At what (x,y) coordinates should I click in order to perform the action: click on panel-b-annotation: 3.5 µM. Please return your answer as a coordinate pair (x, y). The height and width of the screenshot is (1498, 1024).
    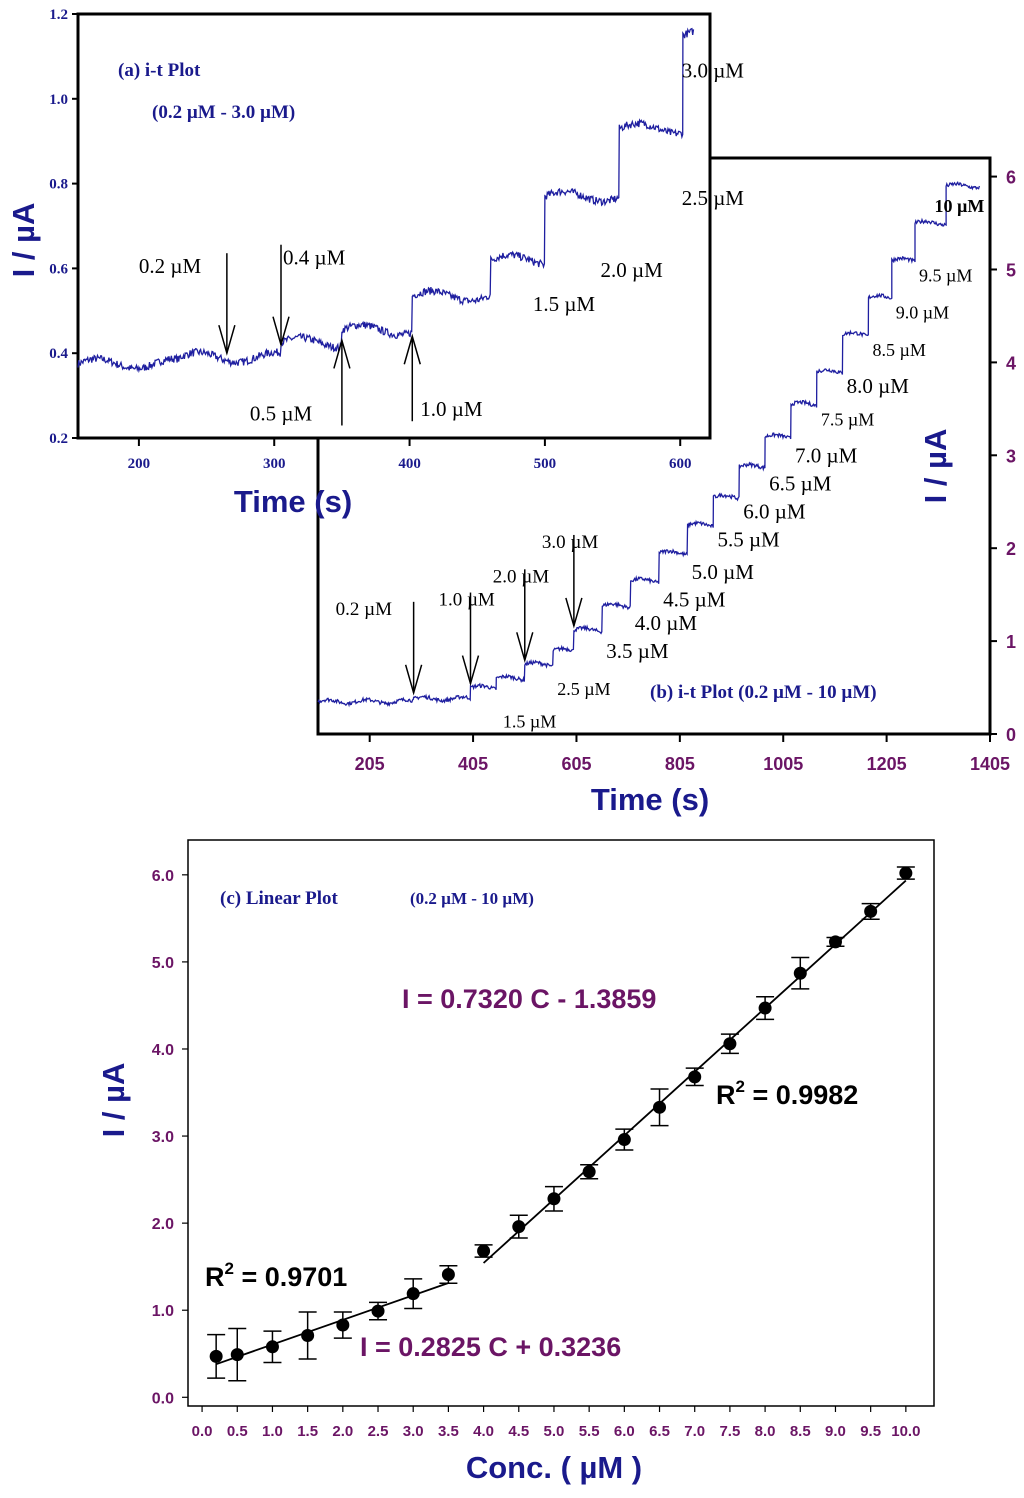
    Looking at the image, I should click on (637, 651).